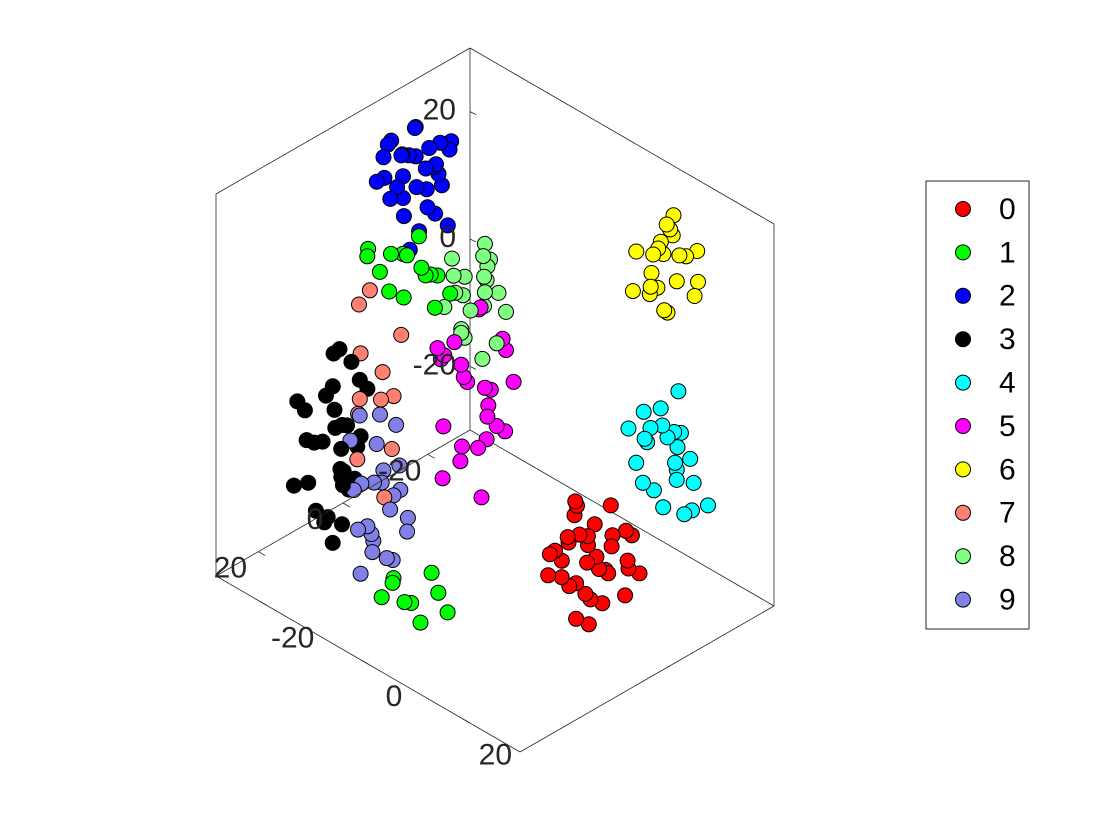 This screenshot has width=1120, height=840. Describe the element at coordinates (1007, 383) in the screenshot. I see `legend-label: 4` at that location.